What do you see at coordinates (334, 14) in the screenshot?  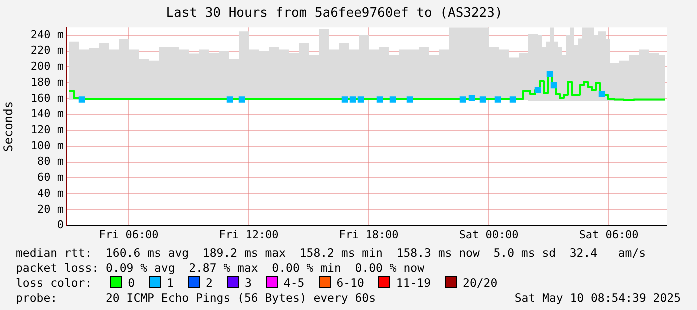 I see `chart-title: Last 30 Hours from 5a6fee9760ef to (AS3223)` at bounding box center [334, 14].